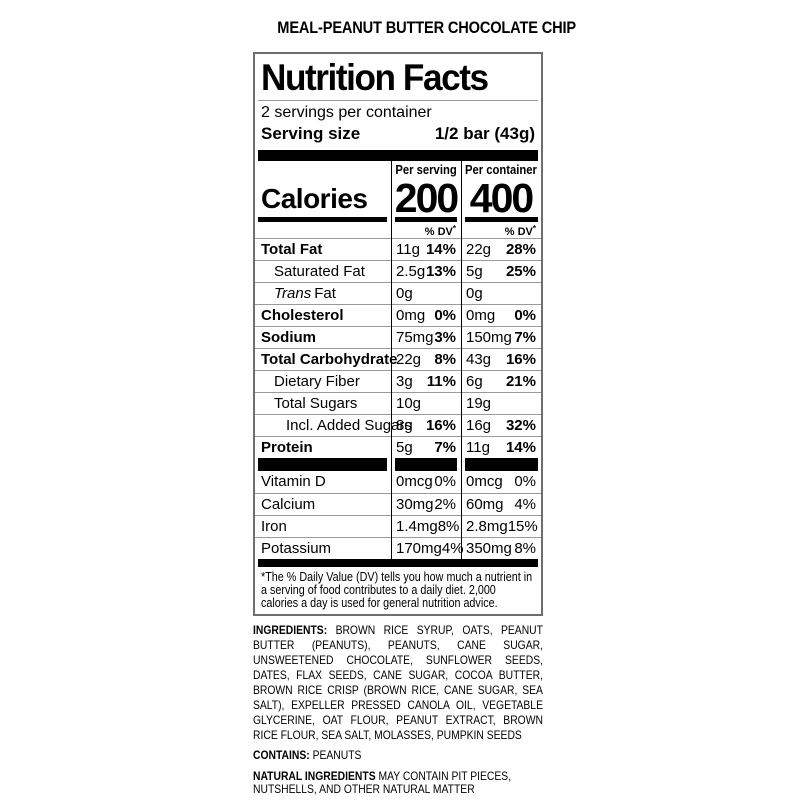 This screenshot has width=800, height=800. What do you see at coordinates (445, 315) in the screenshot?
I see `dv-percent: 0%` at bounding box center [445, 315].